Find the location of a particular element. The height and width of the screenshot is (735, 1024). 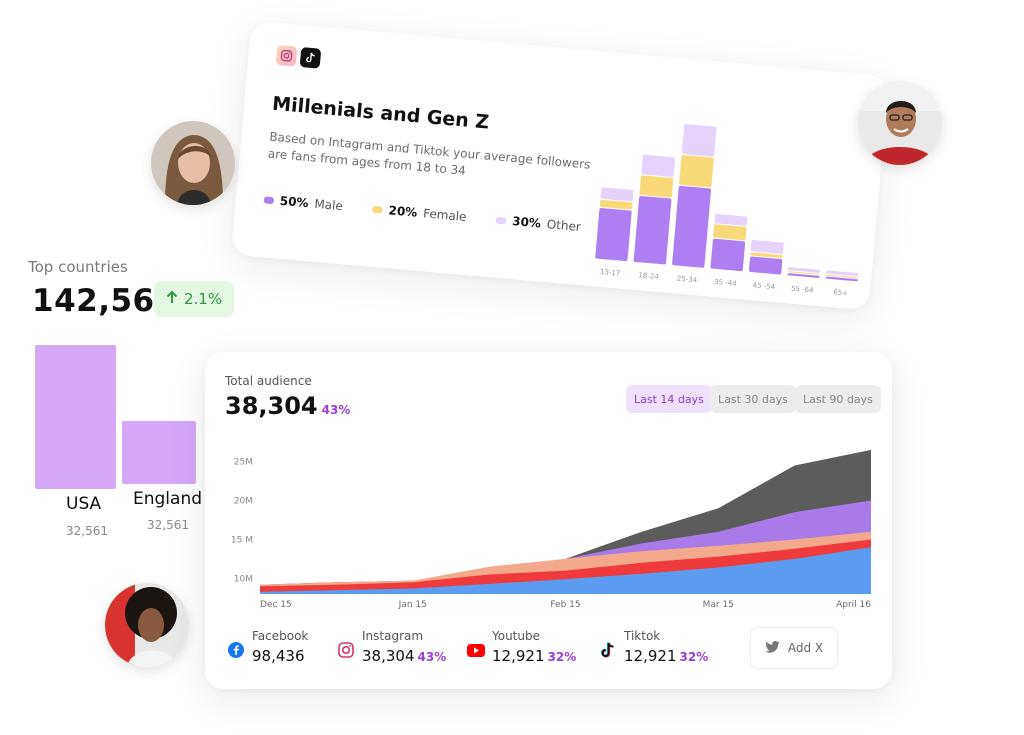

total-audience-label: Total audience is located at coordinates (268, 381).